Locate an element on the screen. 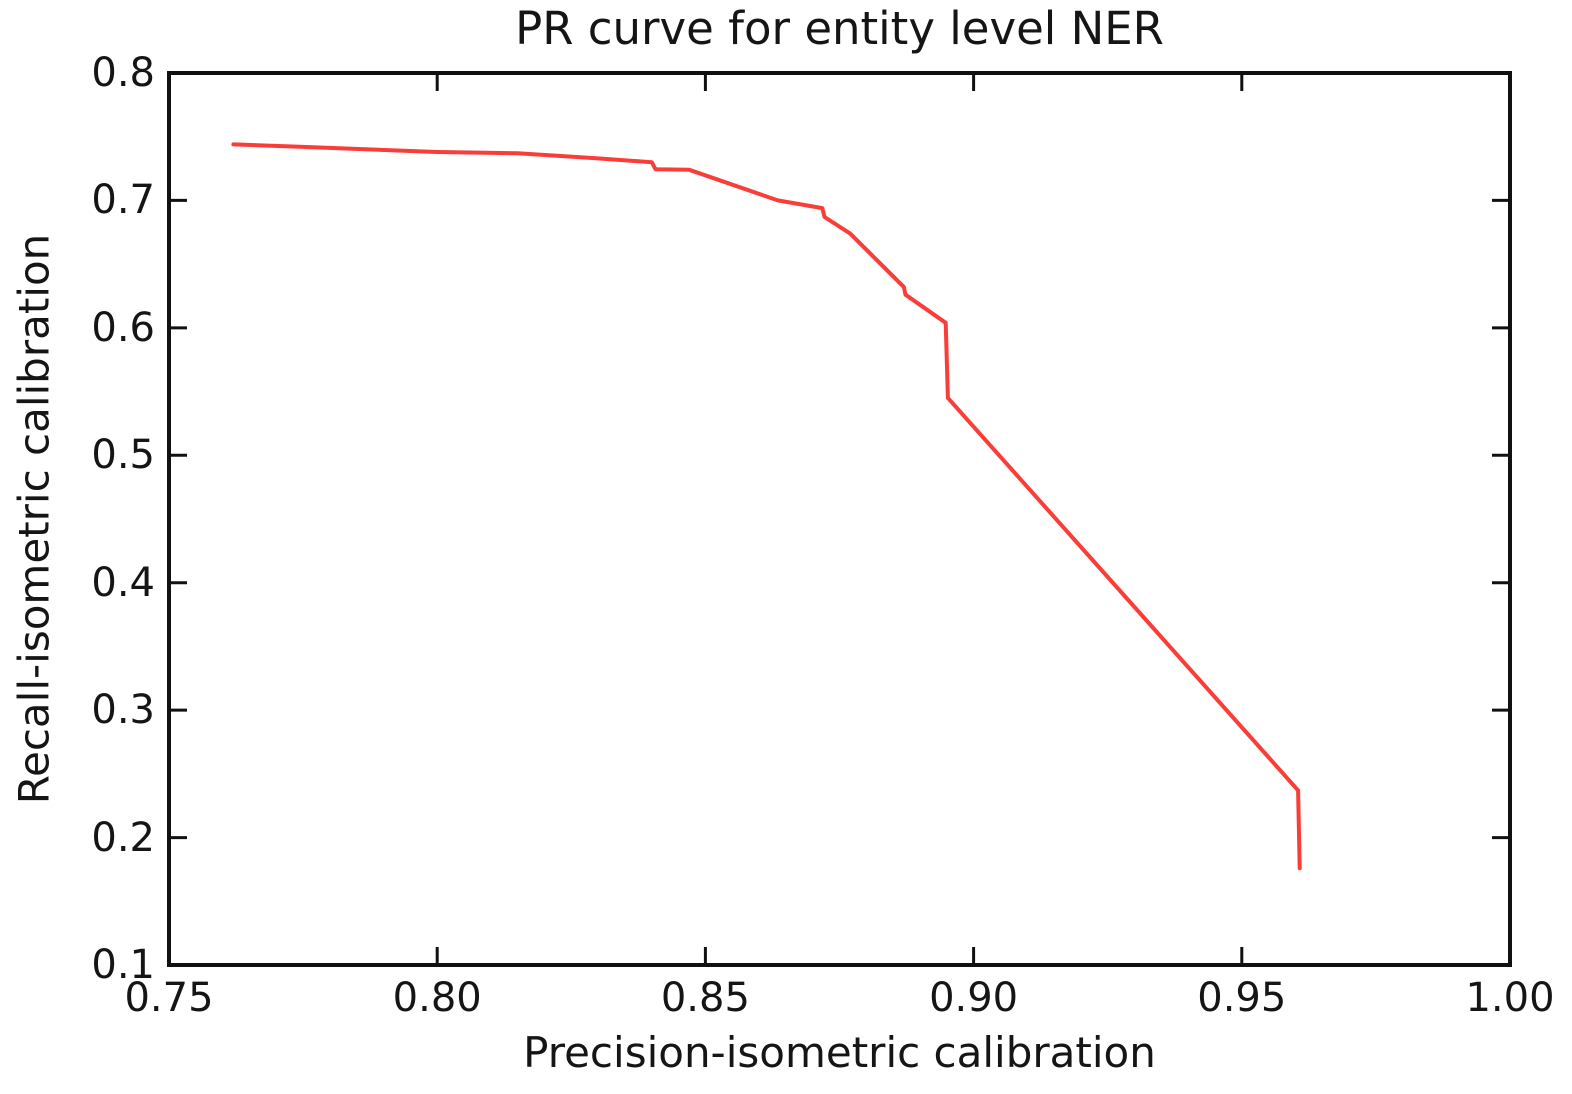  y-tick-label: 0.4 is located at coordinates (123, 582).